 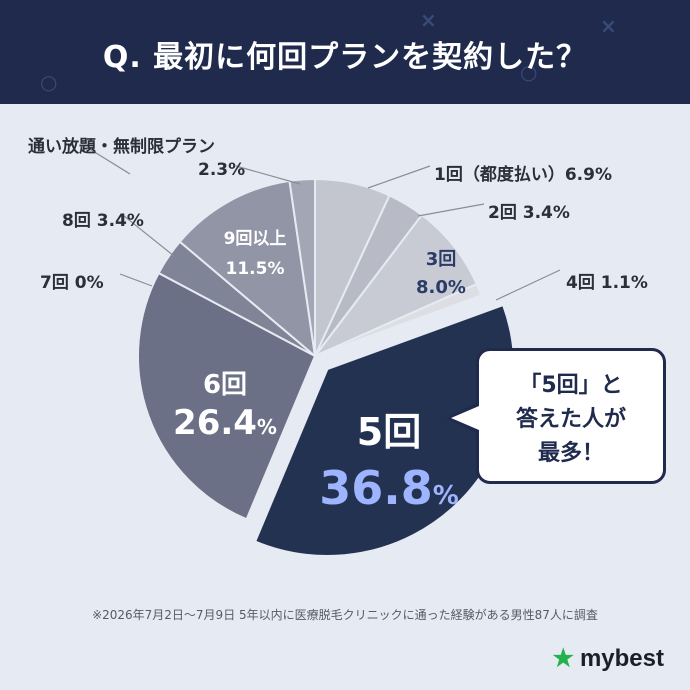 What do you see at coordinates (465, 418) in the screenshot?
I see `callout-tail-inner` at bounding box center [465, 418].